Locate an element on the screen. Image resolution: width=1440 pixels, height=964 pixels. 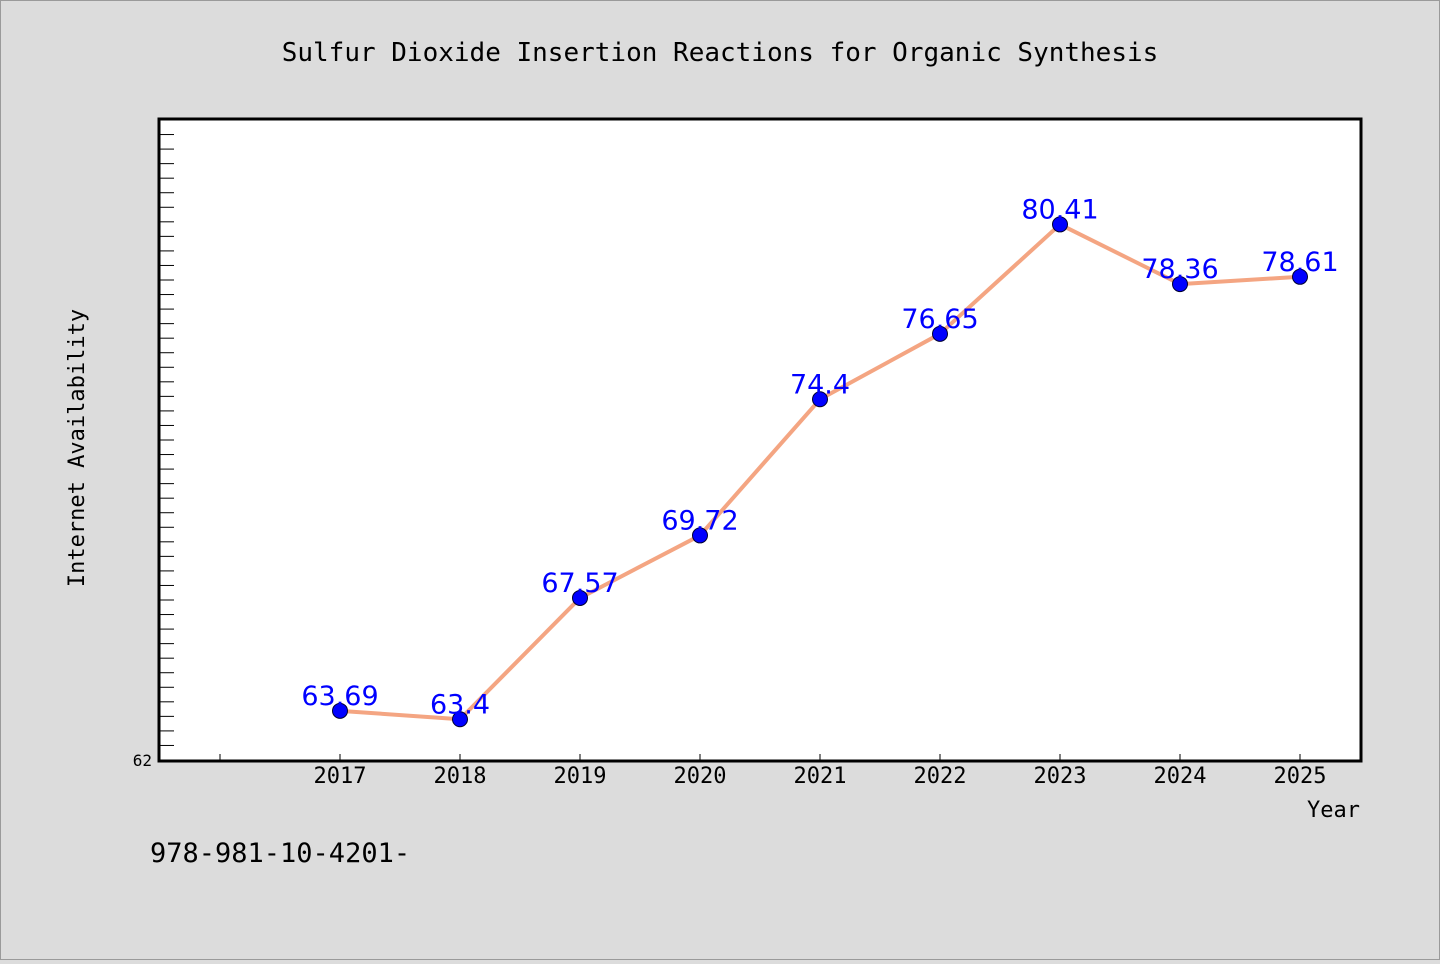
x-tick-label: 2018 is located at coordinates (460, 776).